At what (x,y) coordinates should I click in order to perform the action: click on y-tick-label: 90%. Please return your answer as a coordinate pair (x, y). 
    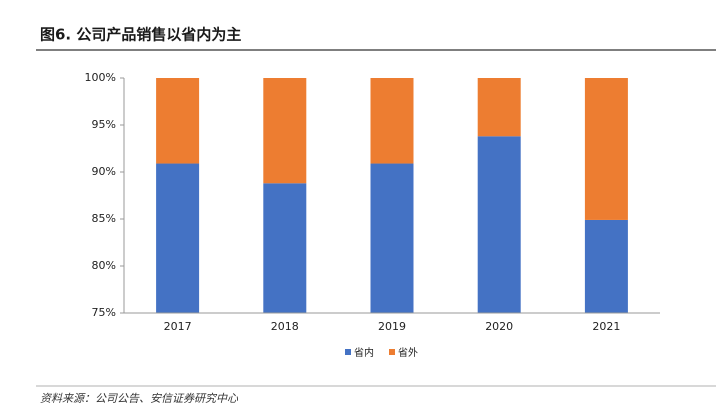
    Looking at the image, I should click on (104, 171).